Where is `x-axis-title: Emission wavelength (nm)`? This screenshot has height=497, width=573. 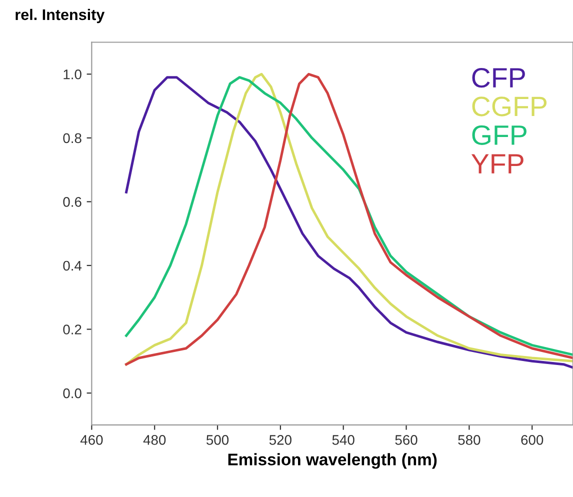 x-axis-title: Emission wavelength (nm) is located at coordinates (332, 461).